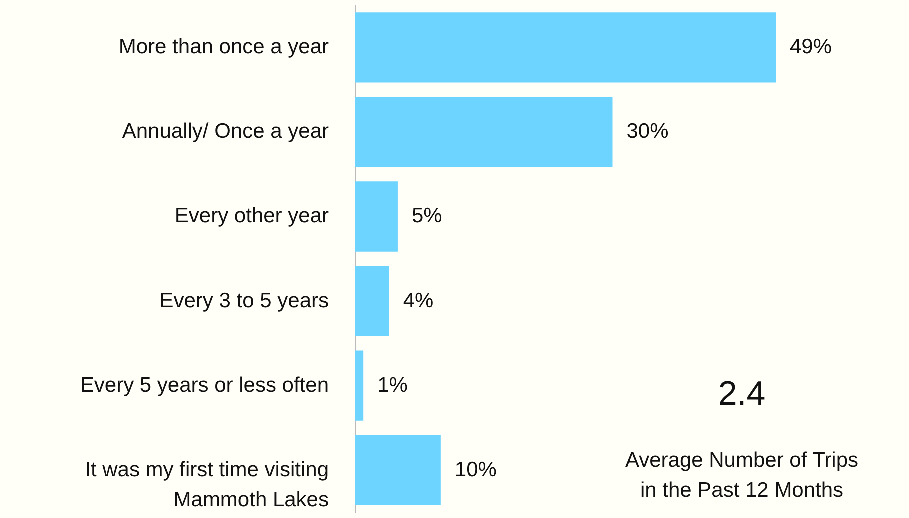 The width and height of the screenshot is (909, 518). What do you see at coordinates (742, 394) in the screenshot?
I see `annotation: 2.4` at bounding box center [742, 394].